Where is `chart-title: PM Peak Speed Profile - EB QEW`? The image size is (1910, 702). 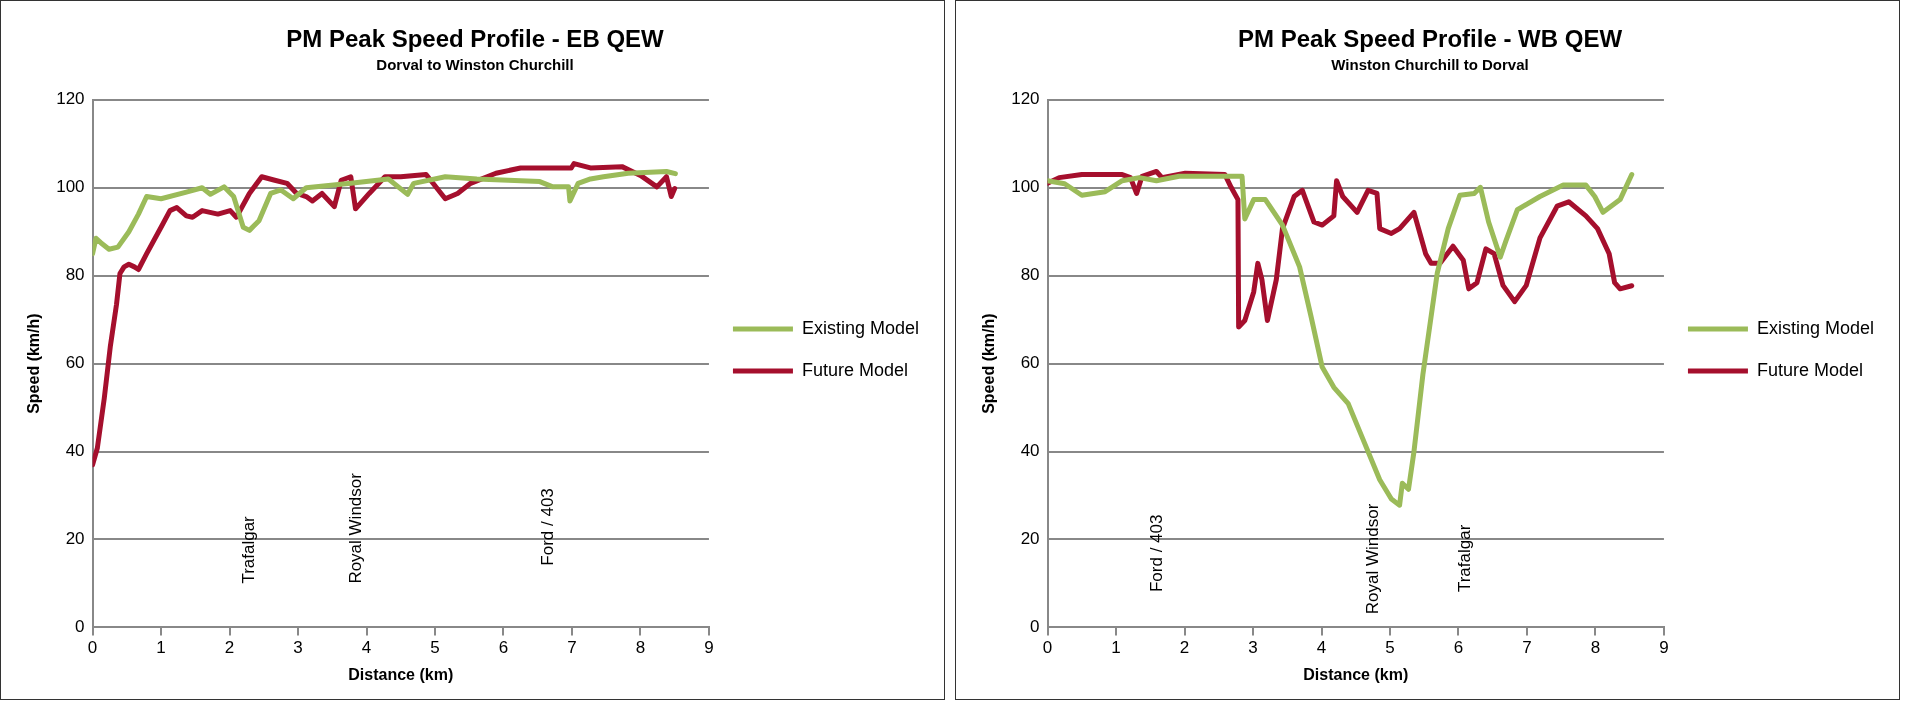
chart-title: PM Peak Speed Profile - EB QEW is located at coordinates (475, 39).